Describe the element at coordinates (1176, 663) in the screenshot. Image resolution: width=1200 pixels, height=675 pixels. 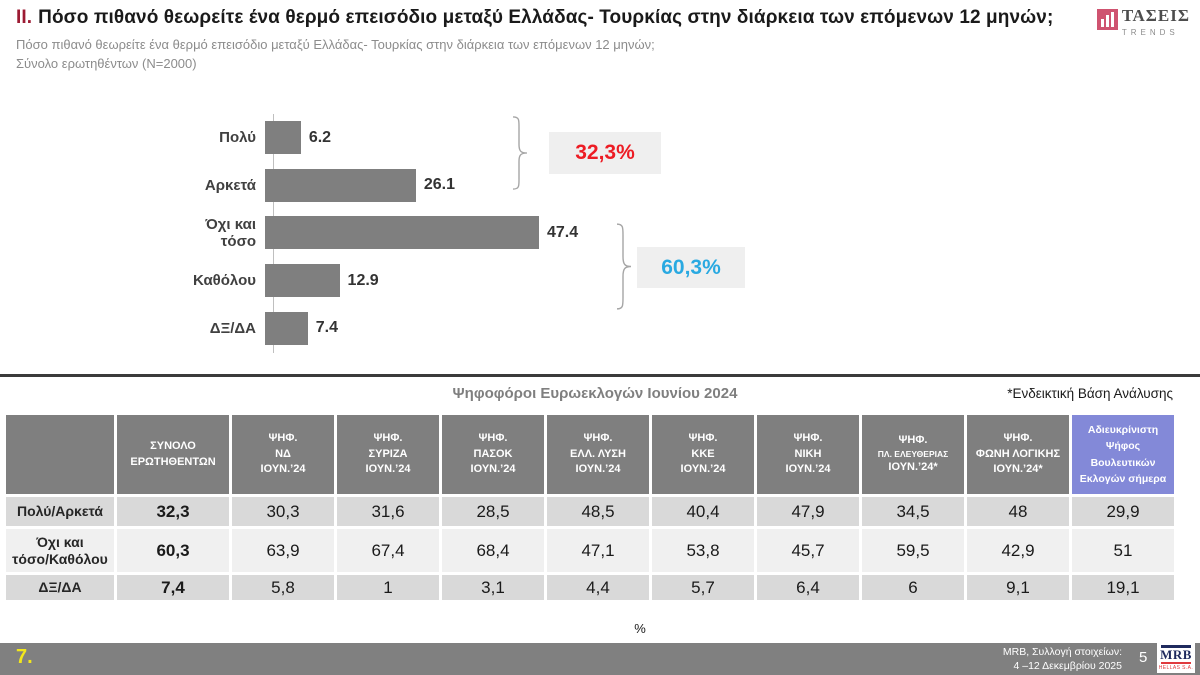
I see `mrb-logo-rule` at that location.